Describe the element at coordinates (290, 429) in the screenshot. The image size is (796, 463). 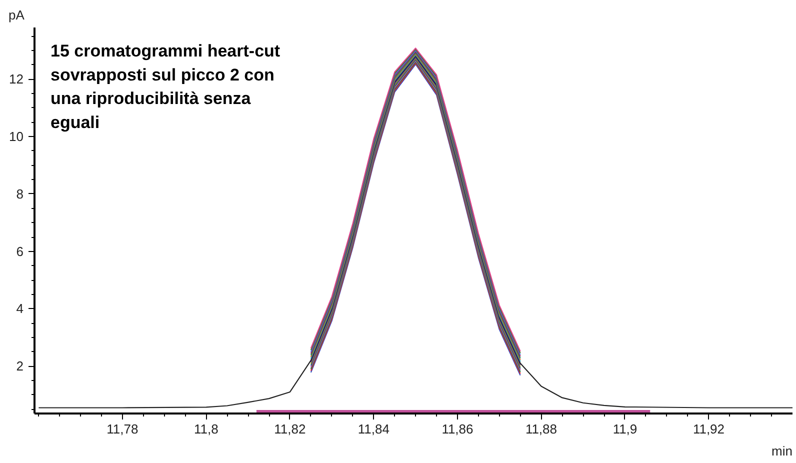
I see `x-tick-label: 11,82` at that location.